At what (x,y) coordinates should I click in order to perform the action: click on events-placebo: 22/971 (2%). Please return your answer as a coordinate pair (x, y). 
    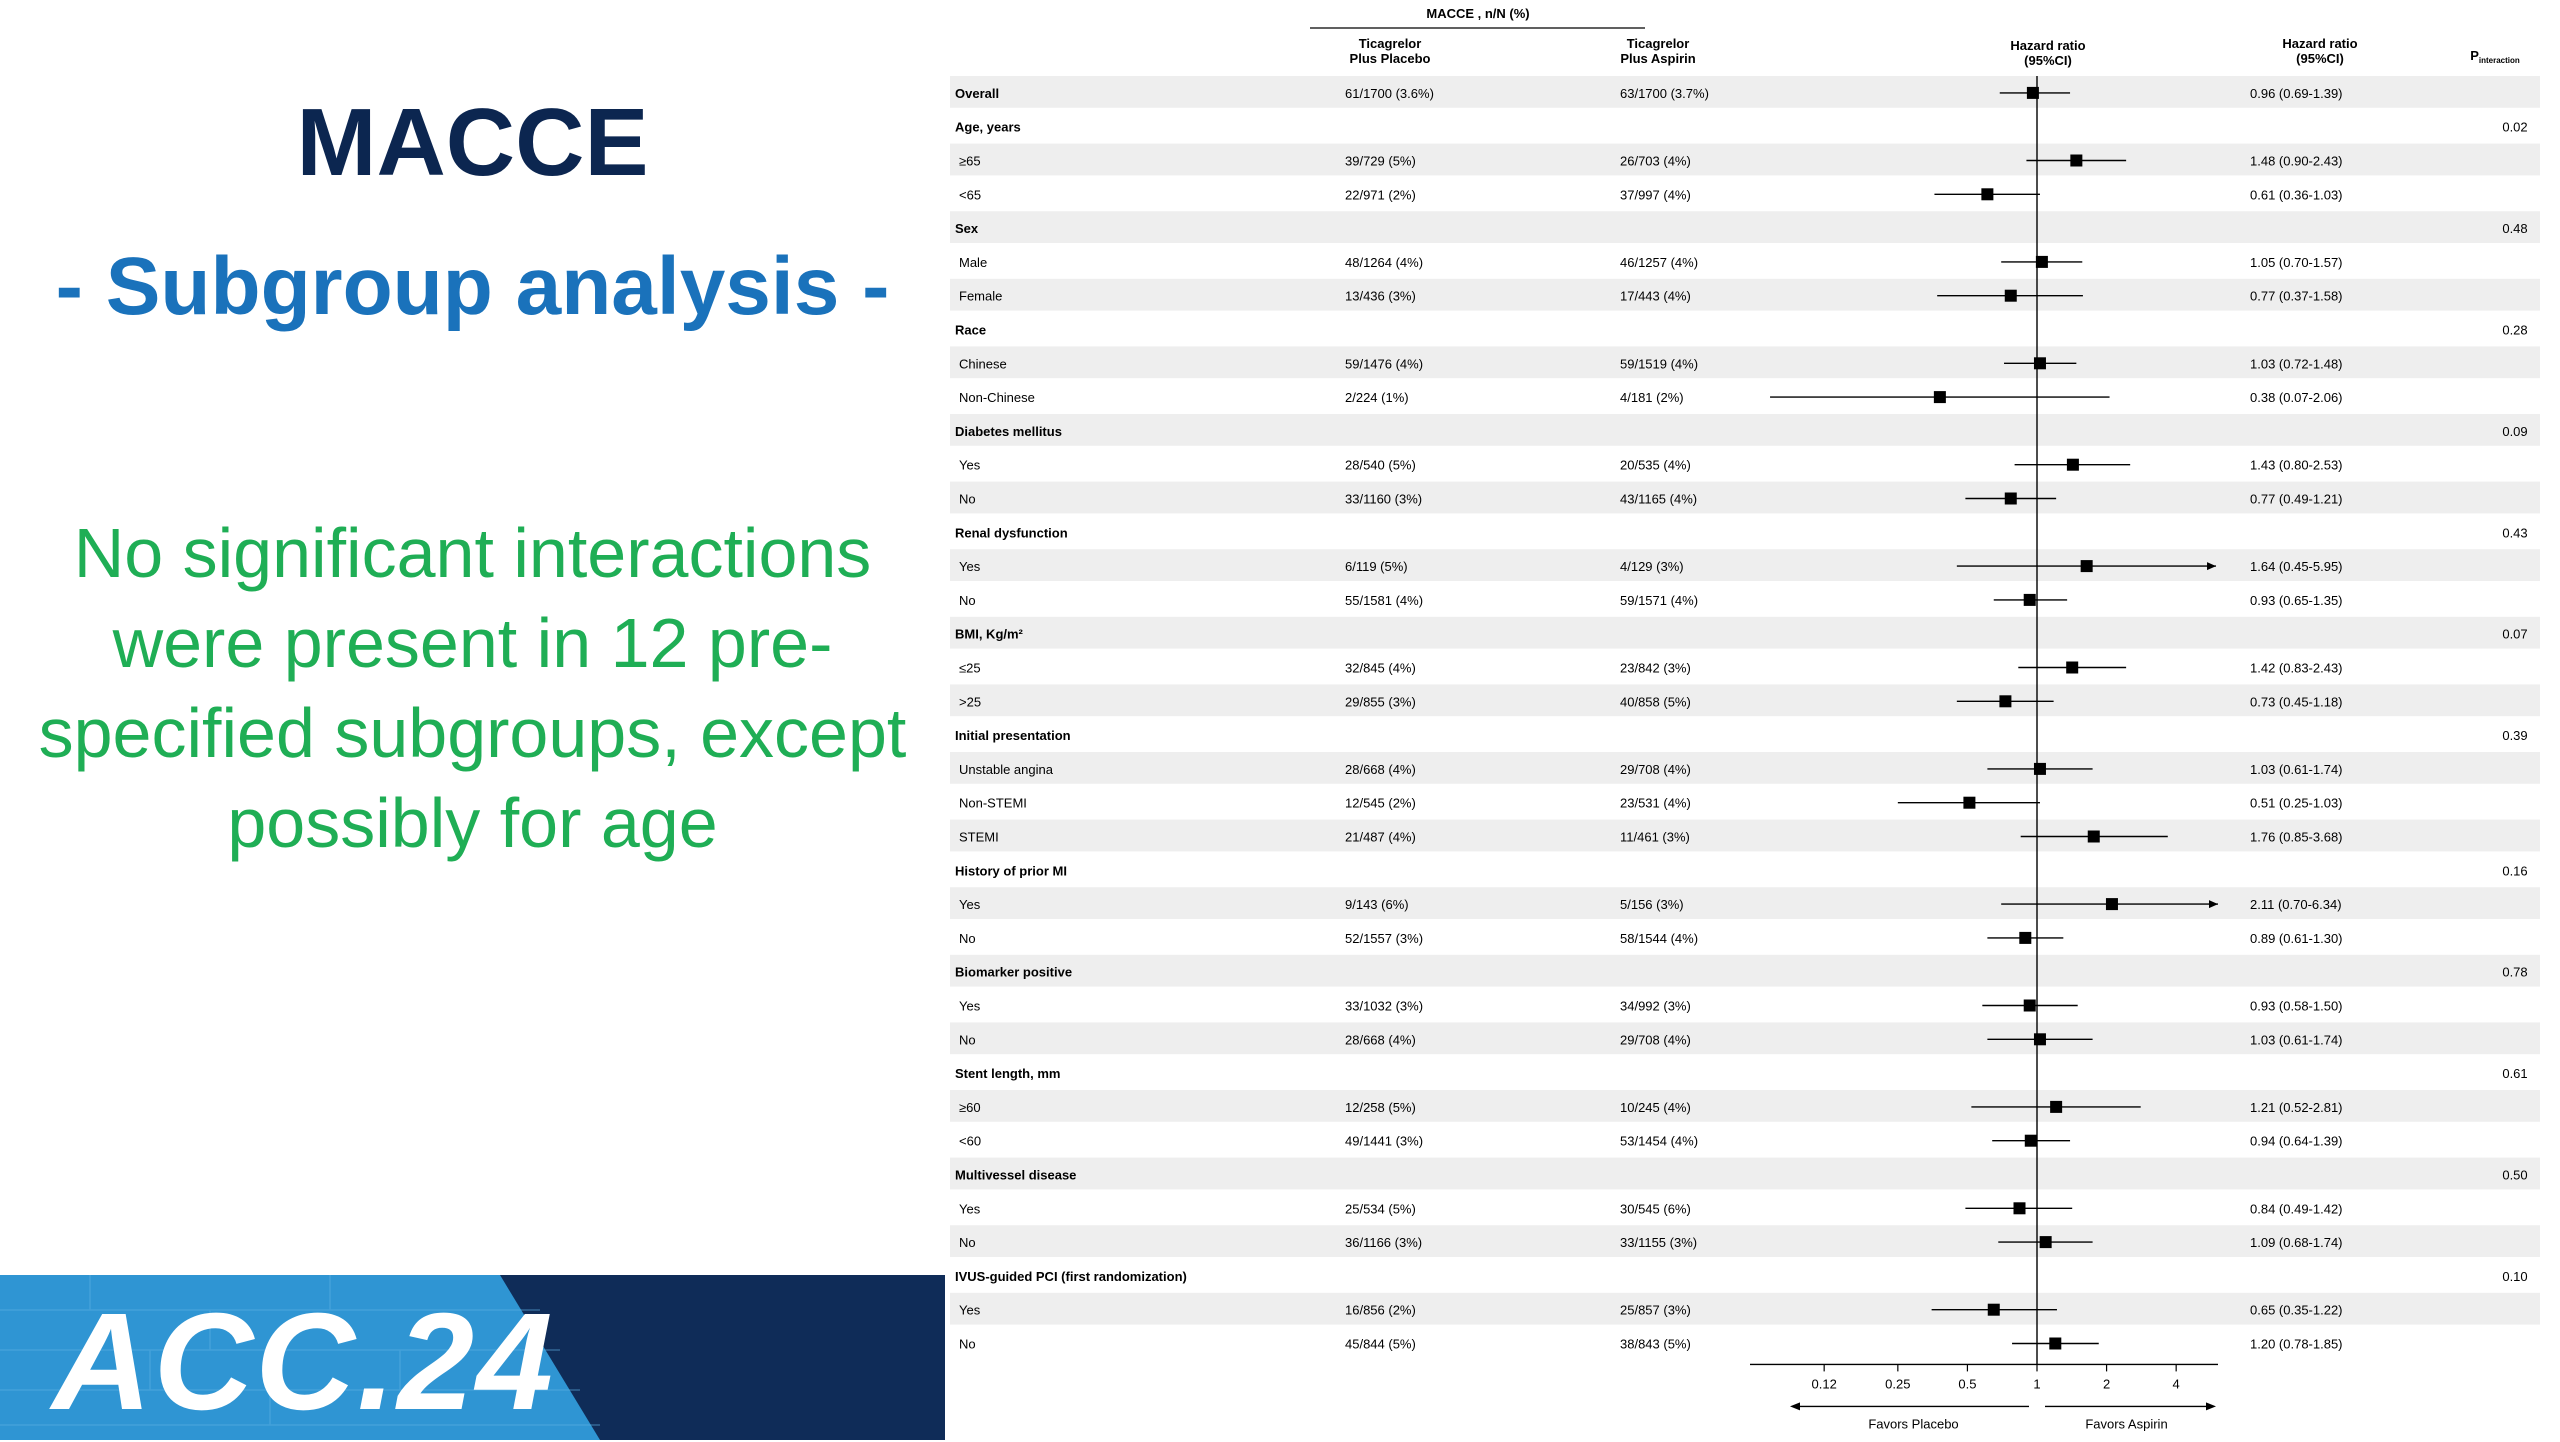
    Looking at the image, I should click on (1380, 194).